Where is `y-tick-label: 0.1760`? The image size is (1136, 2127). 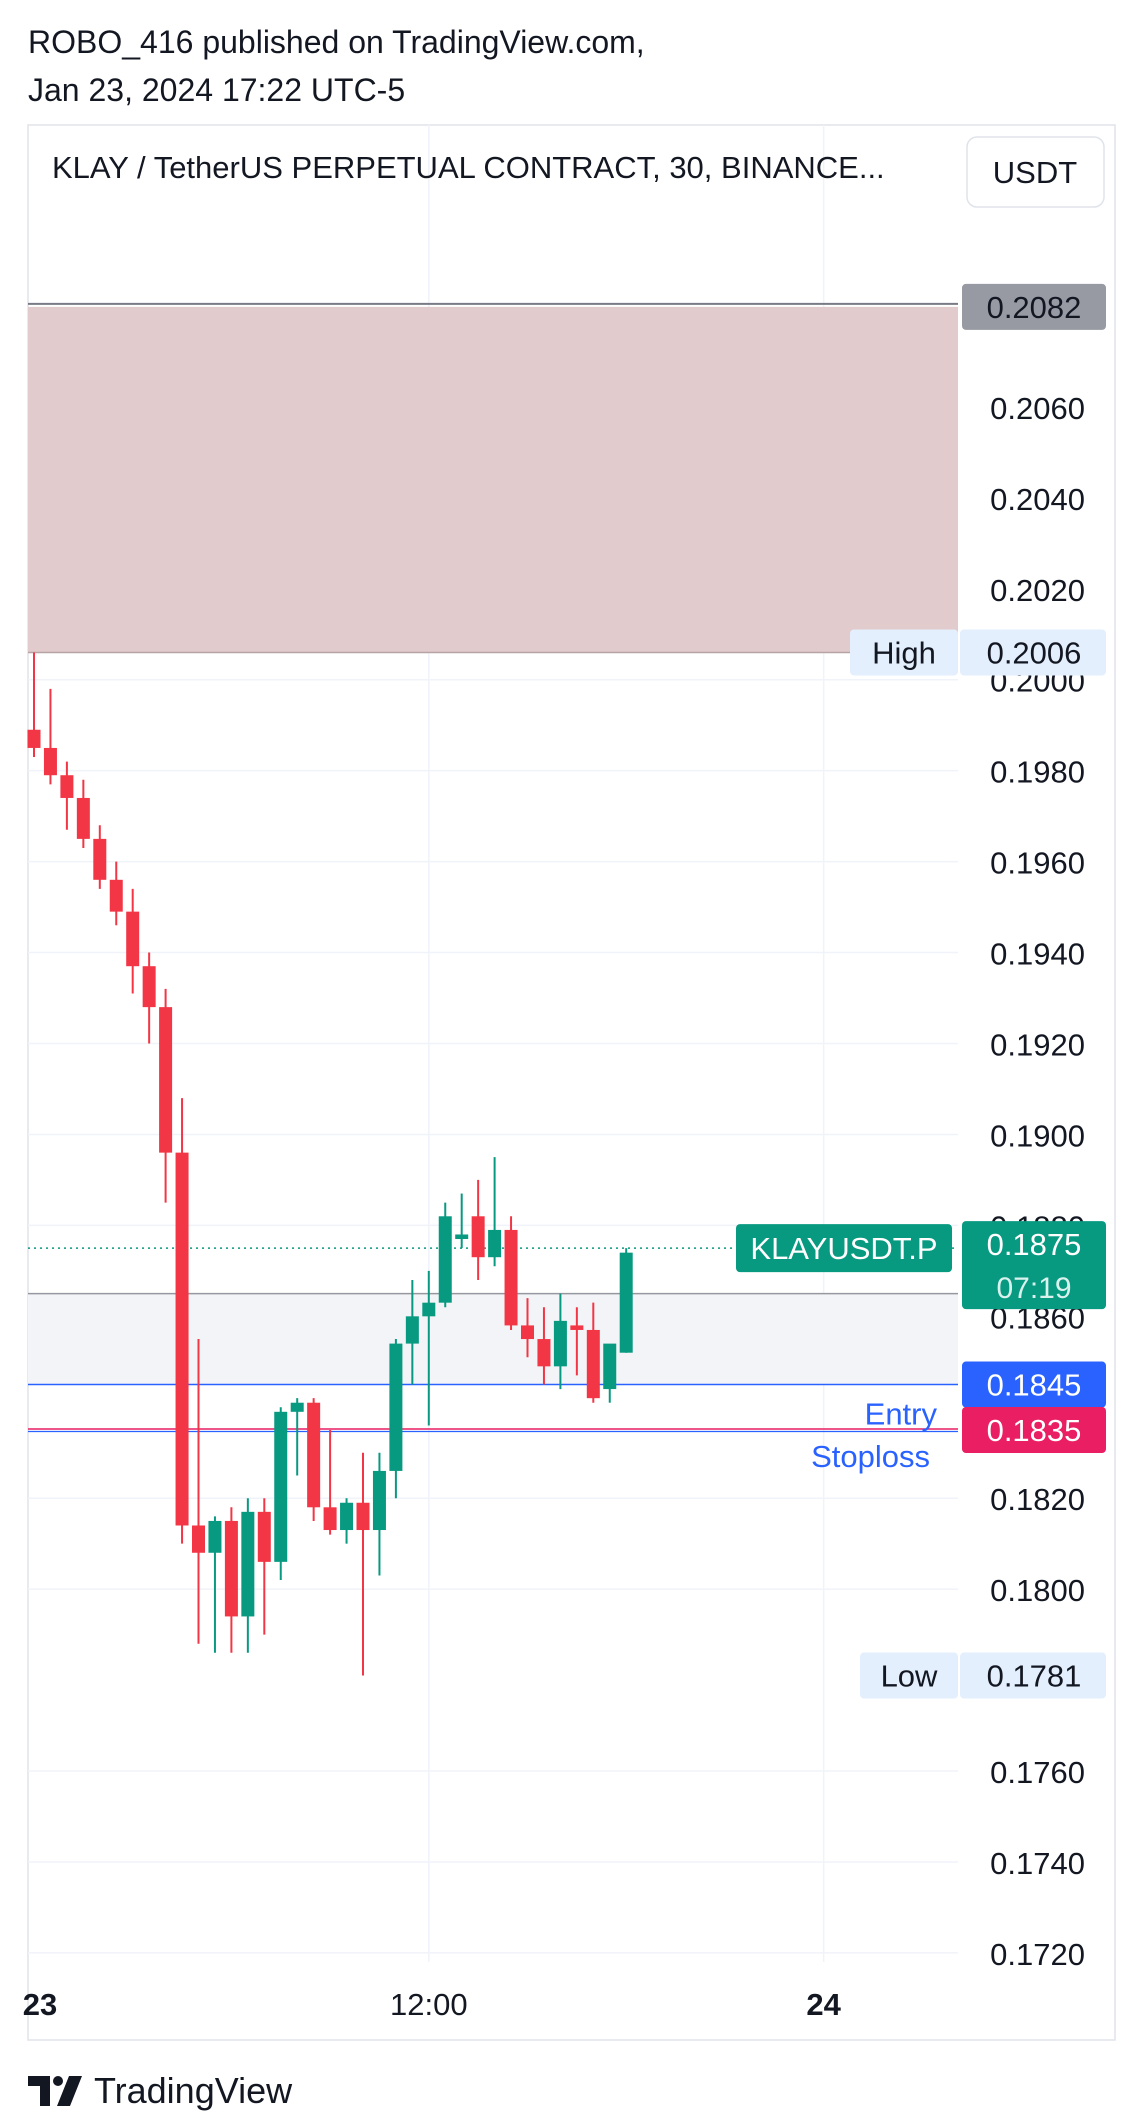 y-tick-label: 0.1760 is located at coordinates (1037, 1772).